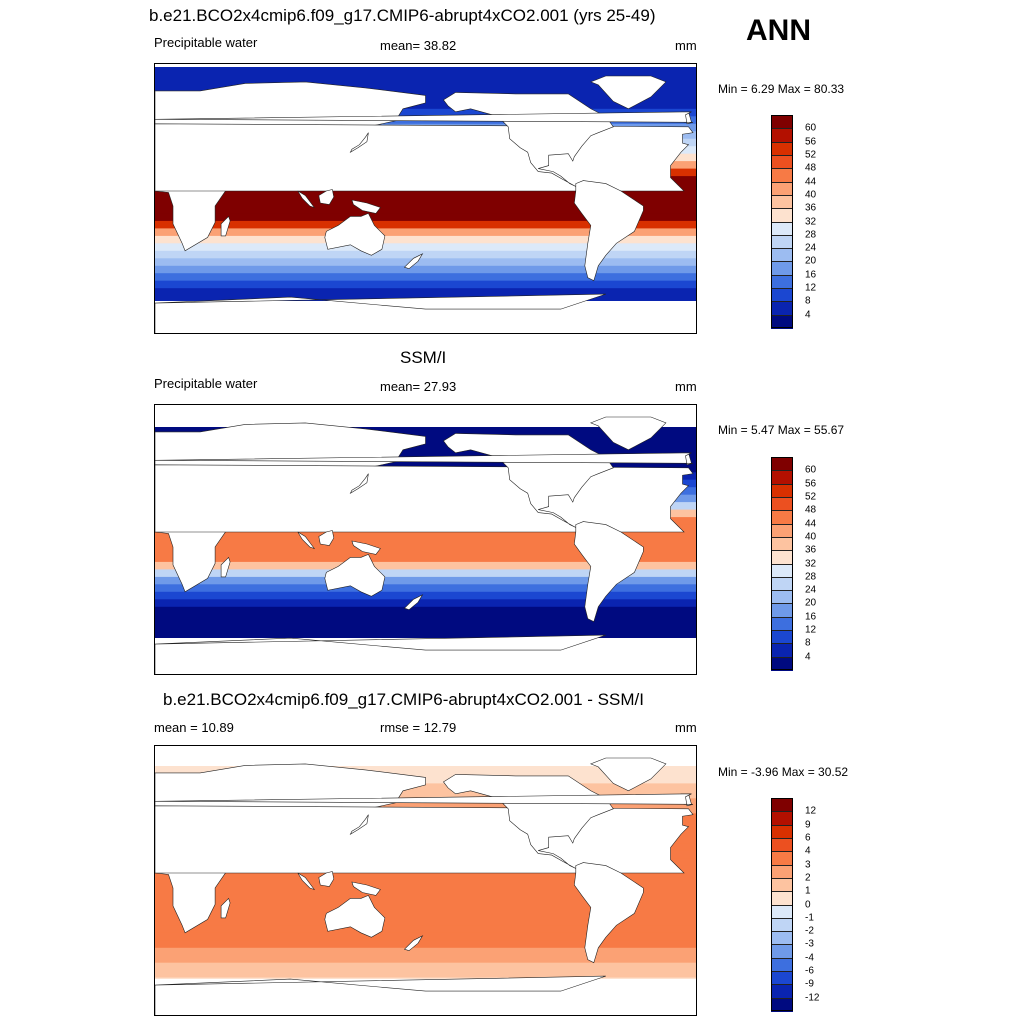  What do you see at coordinates (809, 958) in the screenshot?
I see `colorbar-tick-label: -4` at bounding box center [809, 958].